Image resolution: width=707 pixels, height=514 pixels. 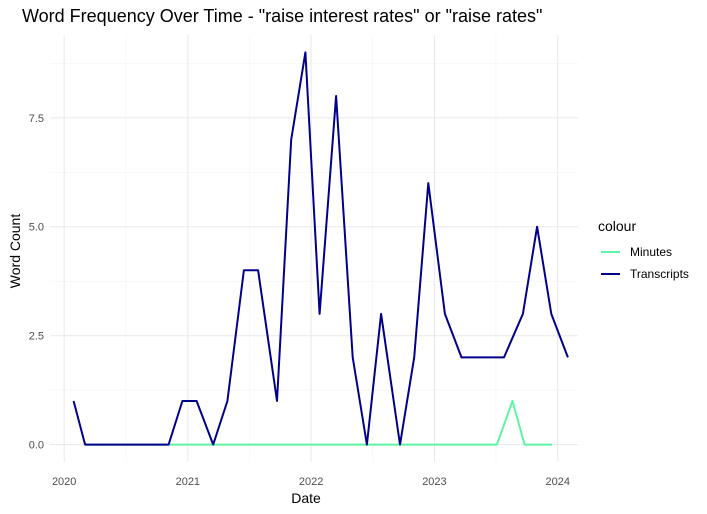 What do you see at coordinates (434, 482) in the screenshot?
I see `x-tick-label: 2023` at bounding box center [434, 482].